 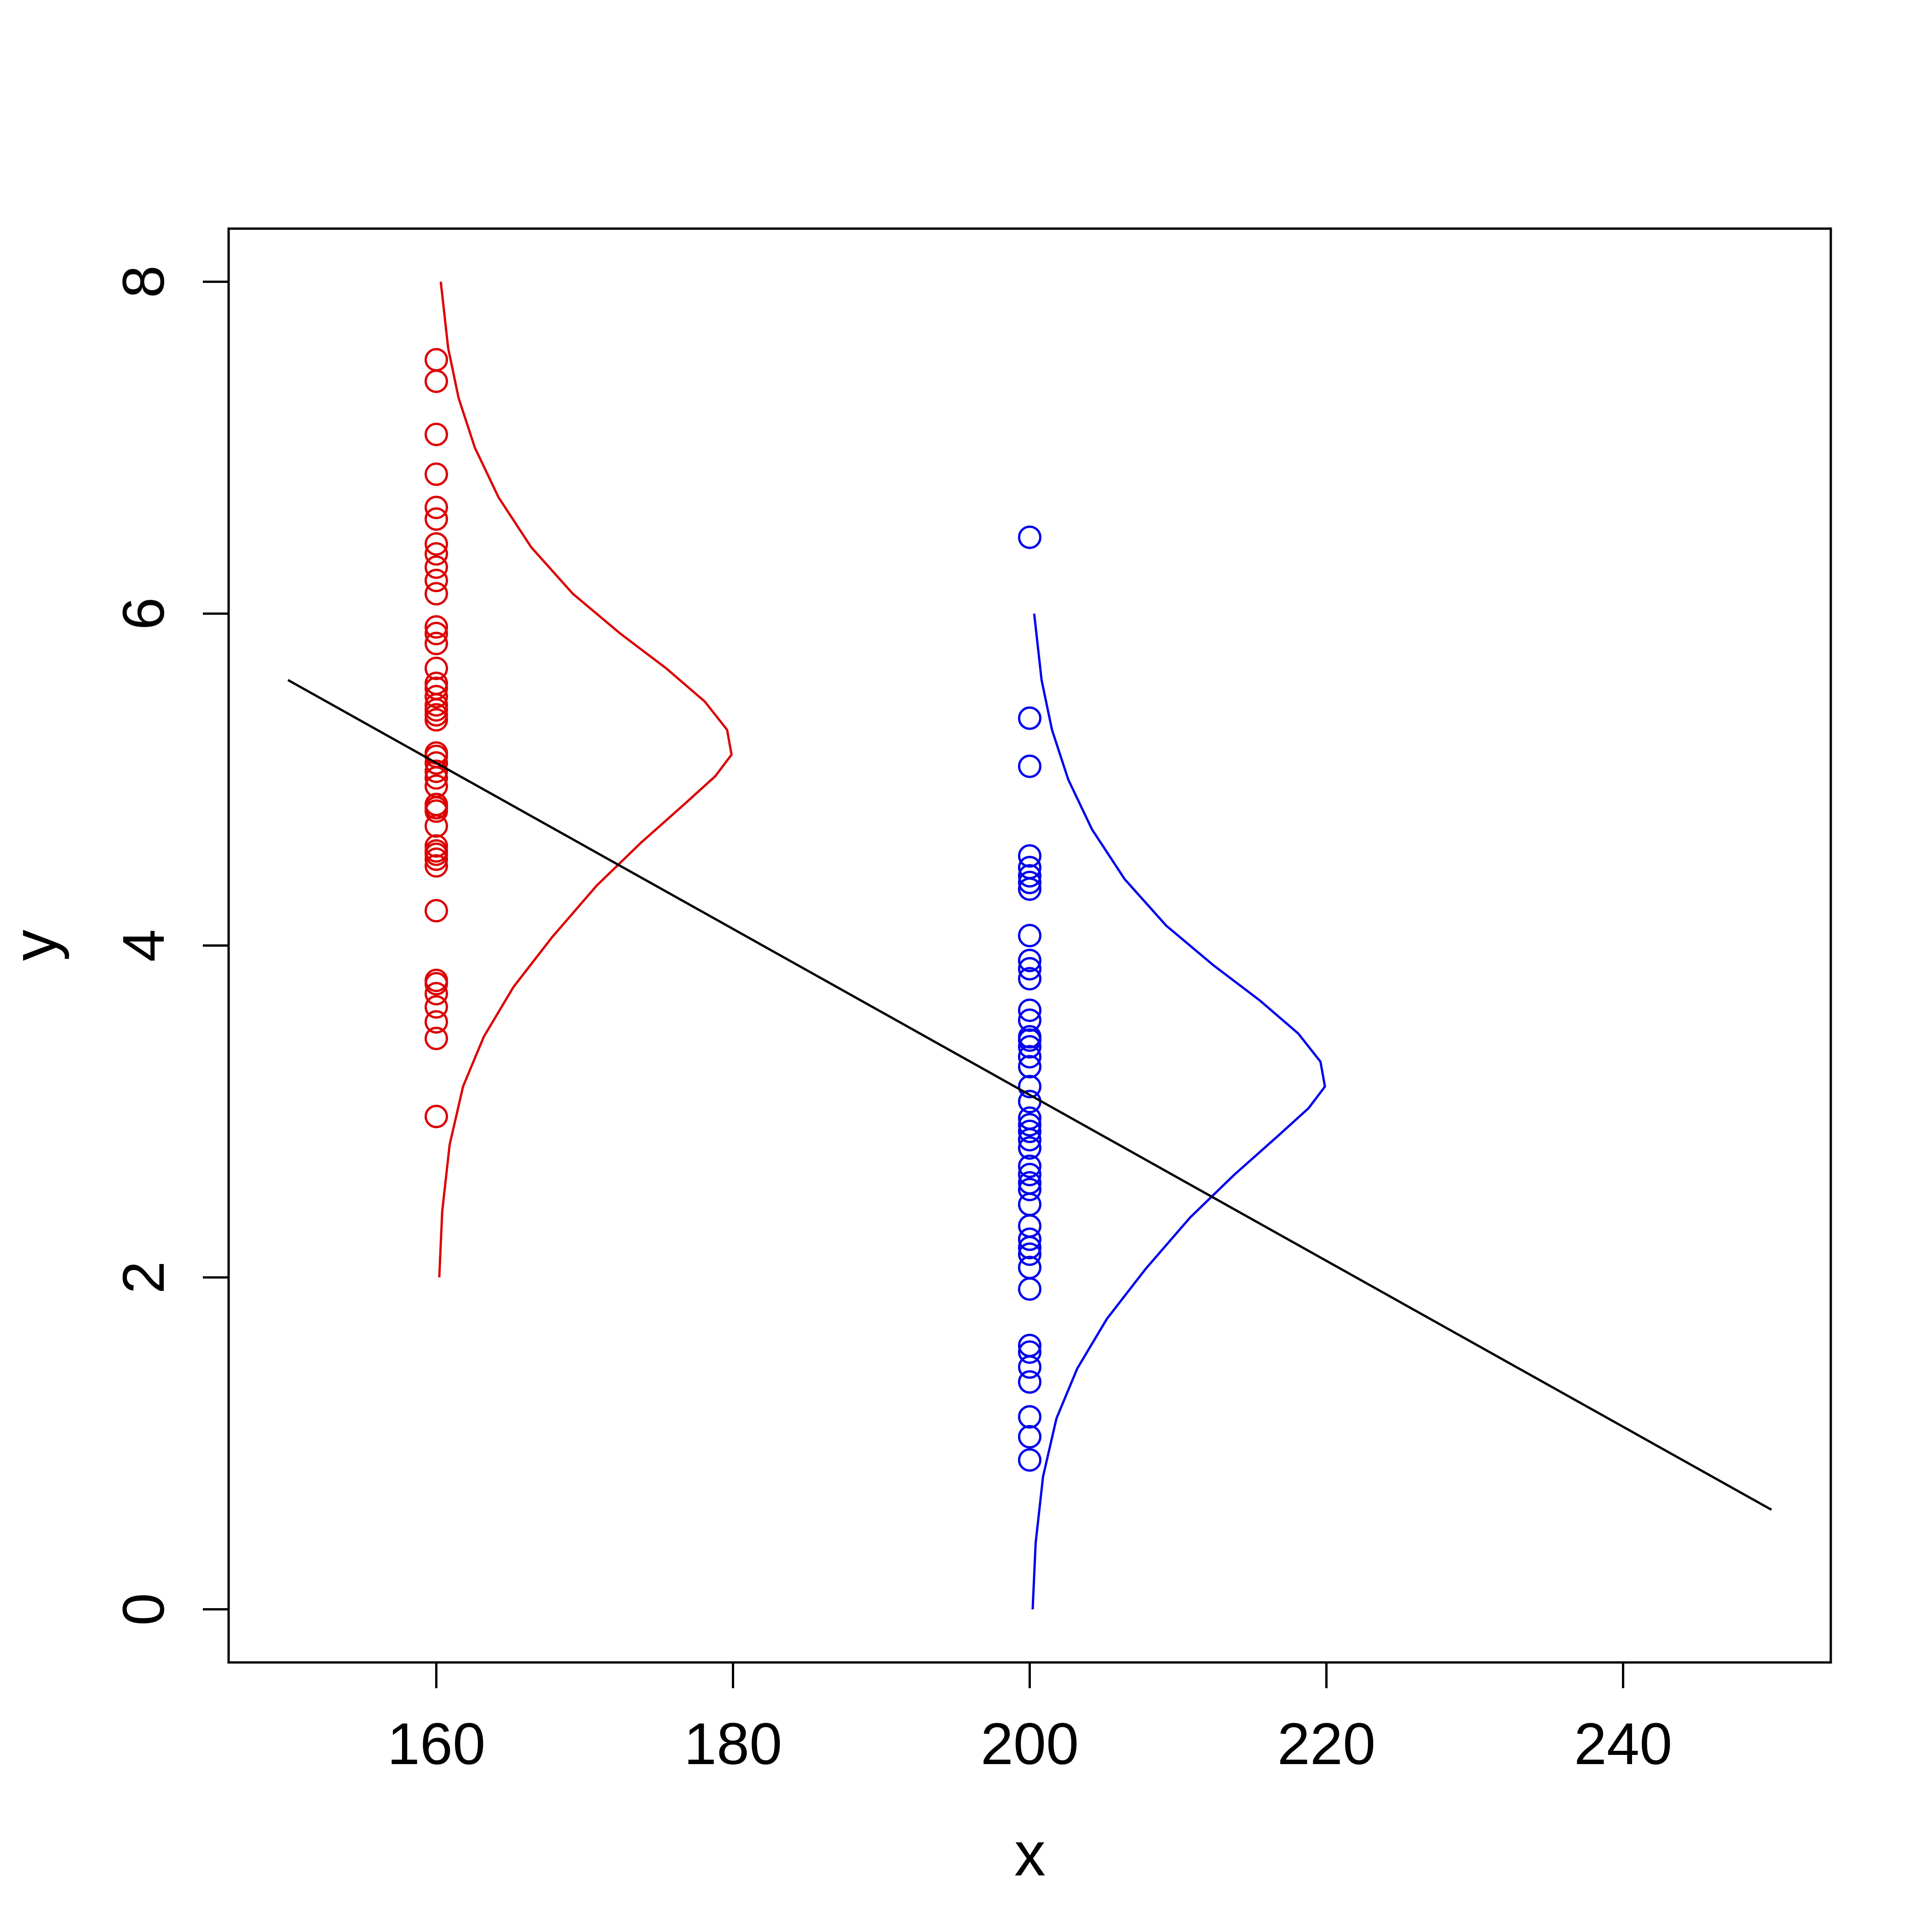 What do you see at coordinates (144, 281) in the screenshot?
I see `y-tick-label: 8` at bounding box center [144, 281].